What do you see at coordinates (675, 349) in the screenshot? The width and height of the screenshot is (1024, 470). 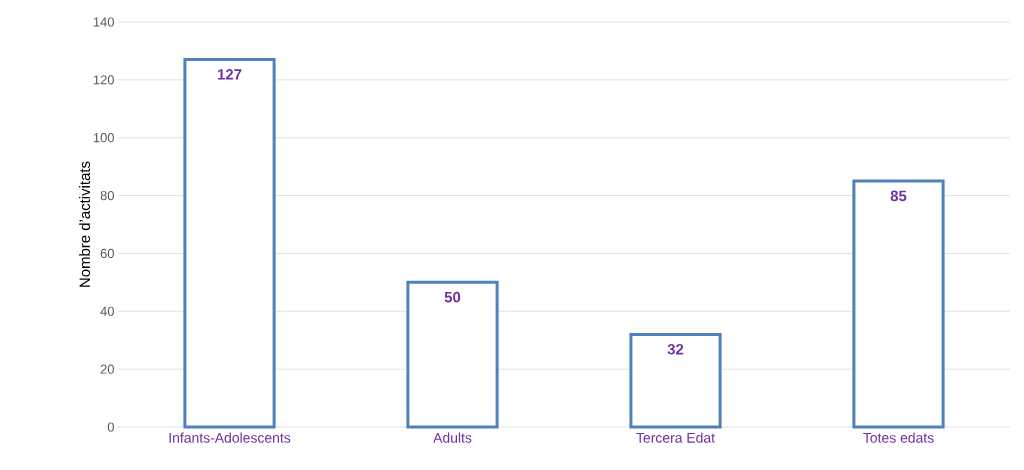 I see `data-label: 32` at bounding box center [675, 349].